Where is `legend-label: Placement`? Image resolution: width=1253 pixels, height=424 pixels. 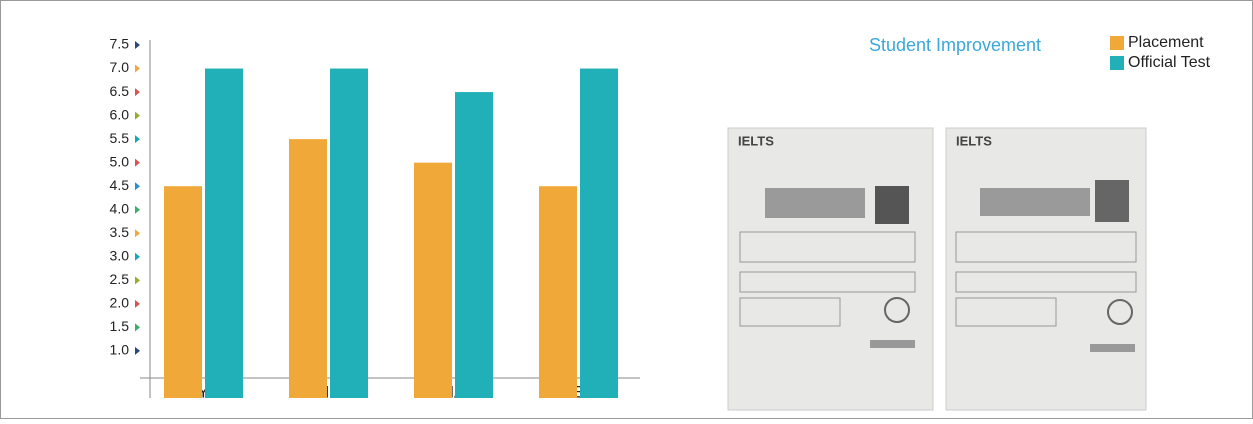
legend-label: Placement is located at coordinates (1166, 42).